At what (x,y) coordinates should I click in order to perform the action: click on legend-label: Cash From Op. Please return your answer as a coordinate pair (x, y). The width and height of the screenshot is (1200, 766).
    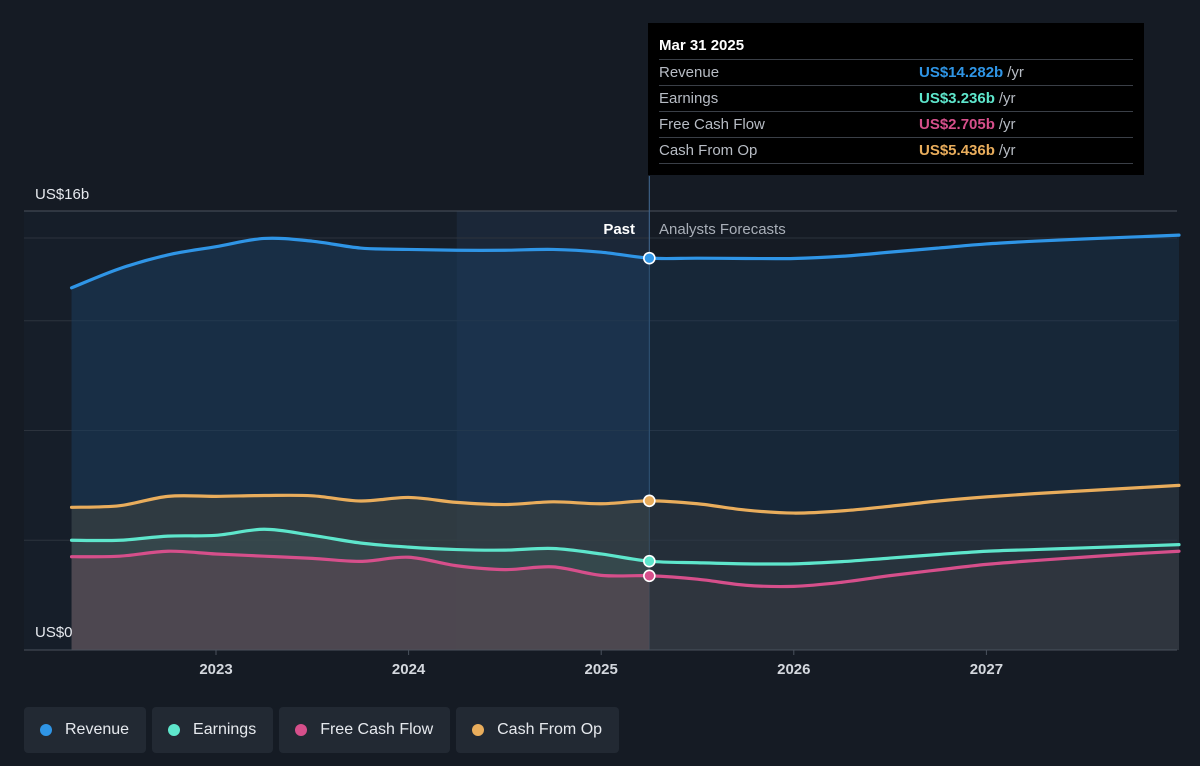
    Looking at the image, I should click on (550, 729).